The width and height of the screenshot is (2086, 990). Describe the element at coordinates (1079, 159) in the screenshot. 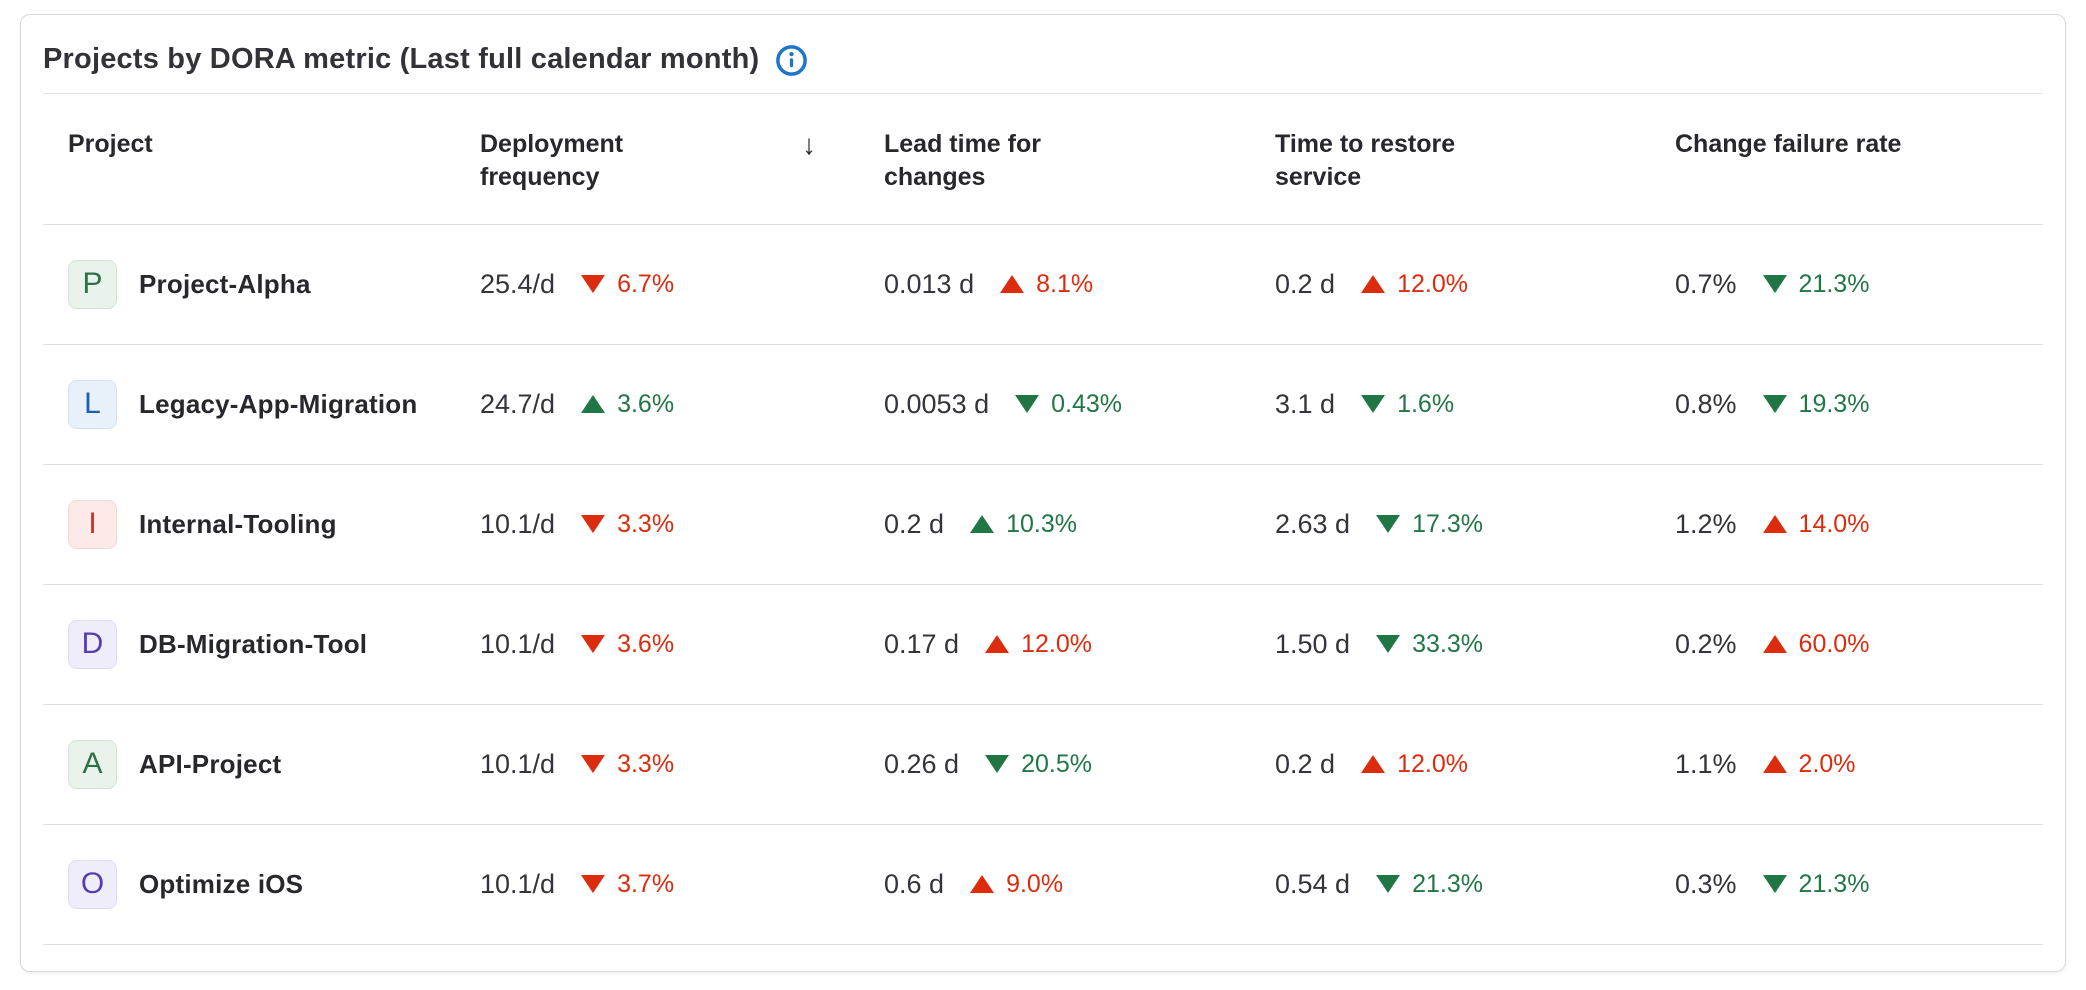

I see `column-header-lead-time: Lead time for changes` at that location.